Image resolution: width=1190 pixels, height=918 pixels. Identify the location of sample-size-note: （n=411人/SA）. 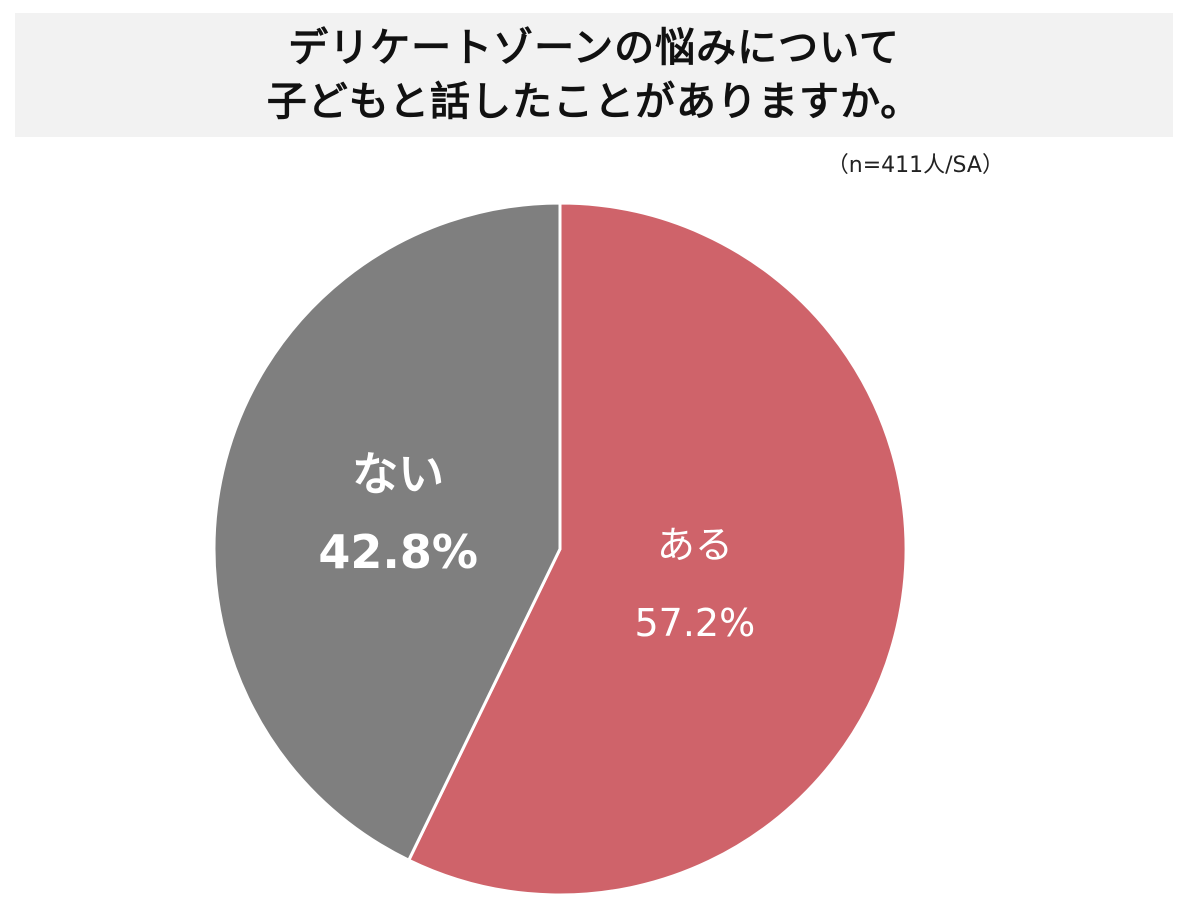
(915, 165).